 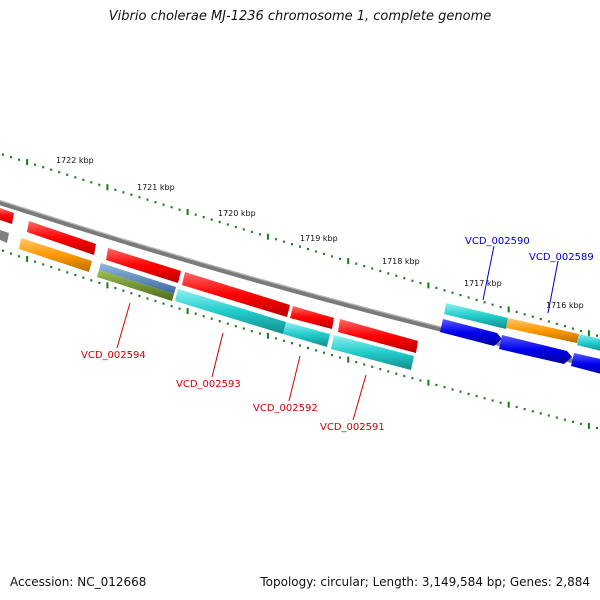 I want to click on gene-label-vcd-002591: VCD_002591, so click(x=352, y=427).